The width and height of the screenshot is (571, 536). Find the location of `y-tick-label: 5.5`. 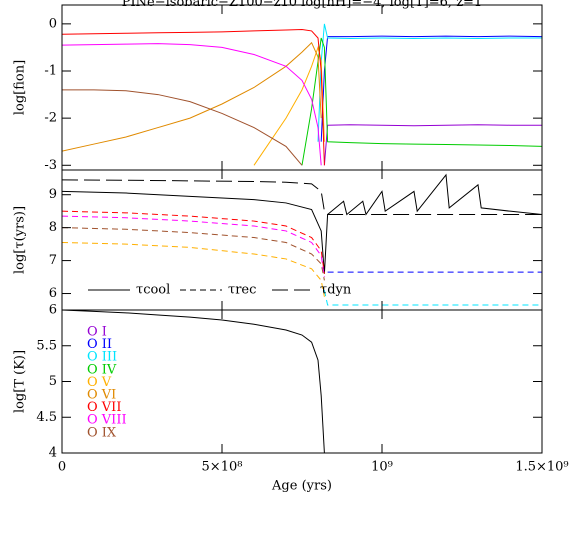

y-tick-label: 5.5 is located at coordinates (46, 345).